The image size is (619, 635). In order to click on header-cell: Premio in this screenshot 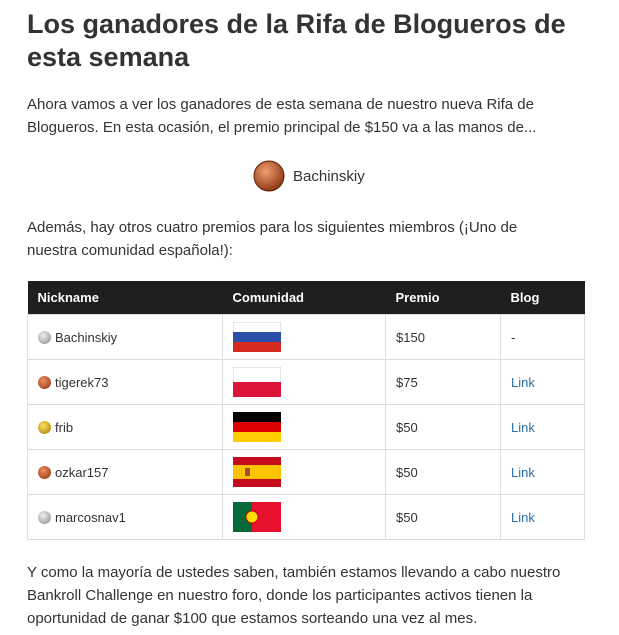, I will do `click(443, 298)`.